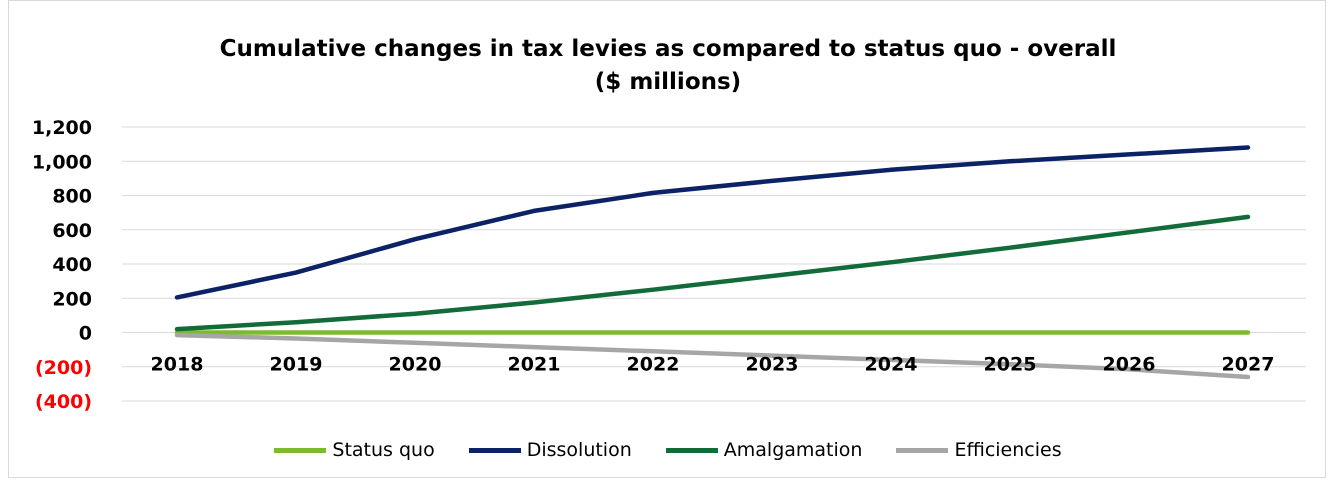  I want to click on legend-item: Dissolution, so click(550, 450).